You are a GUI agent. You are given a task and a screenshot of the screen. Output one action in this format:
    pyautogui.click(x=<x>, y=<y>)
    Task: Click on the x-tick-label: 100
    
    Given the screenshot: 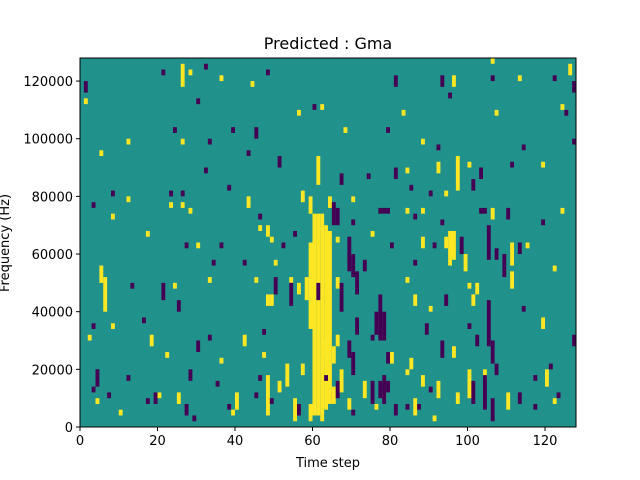 What is the action you would take?
    pyautogui.click(x=467, y=441)
    